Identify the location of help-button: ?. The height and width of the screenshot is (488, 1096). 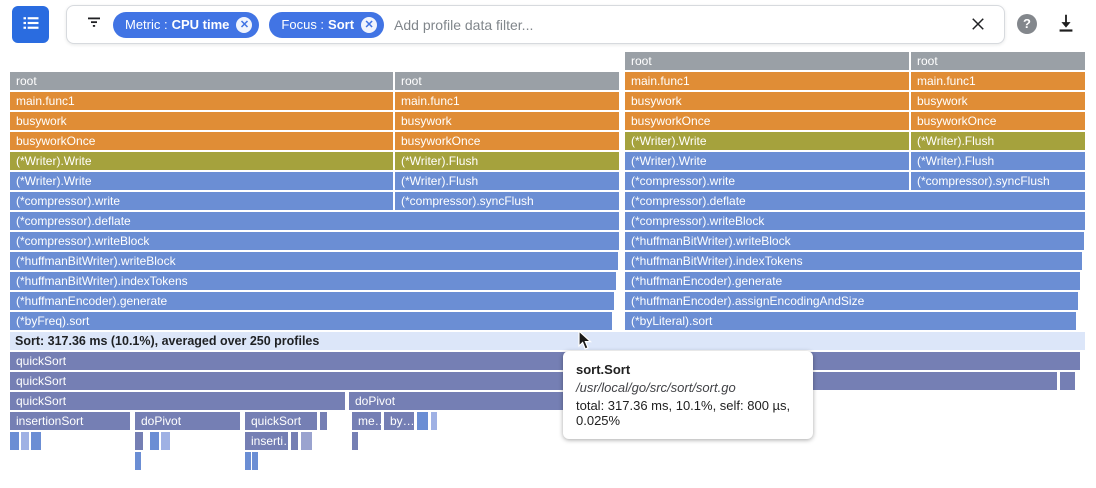
(1027, 24).